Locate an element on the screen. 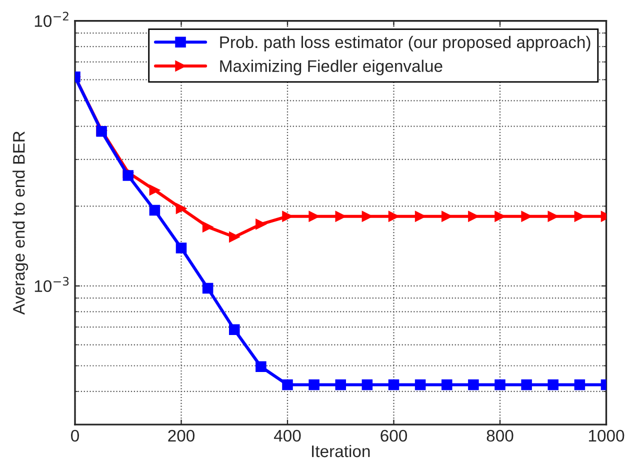 The image size is (625, 464). x-tick-label: 0 is located at coordinates (75, 436).